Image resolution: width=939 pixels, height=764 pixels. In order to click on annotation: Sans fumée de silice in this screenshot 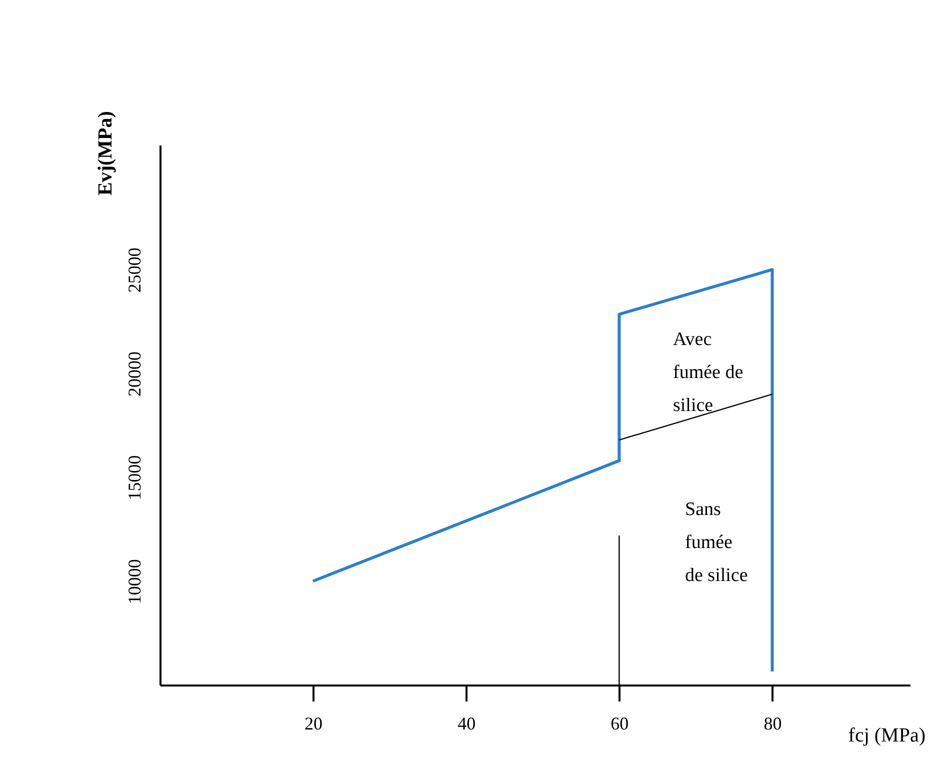, I will do `click(716, 542)`.